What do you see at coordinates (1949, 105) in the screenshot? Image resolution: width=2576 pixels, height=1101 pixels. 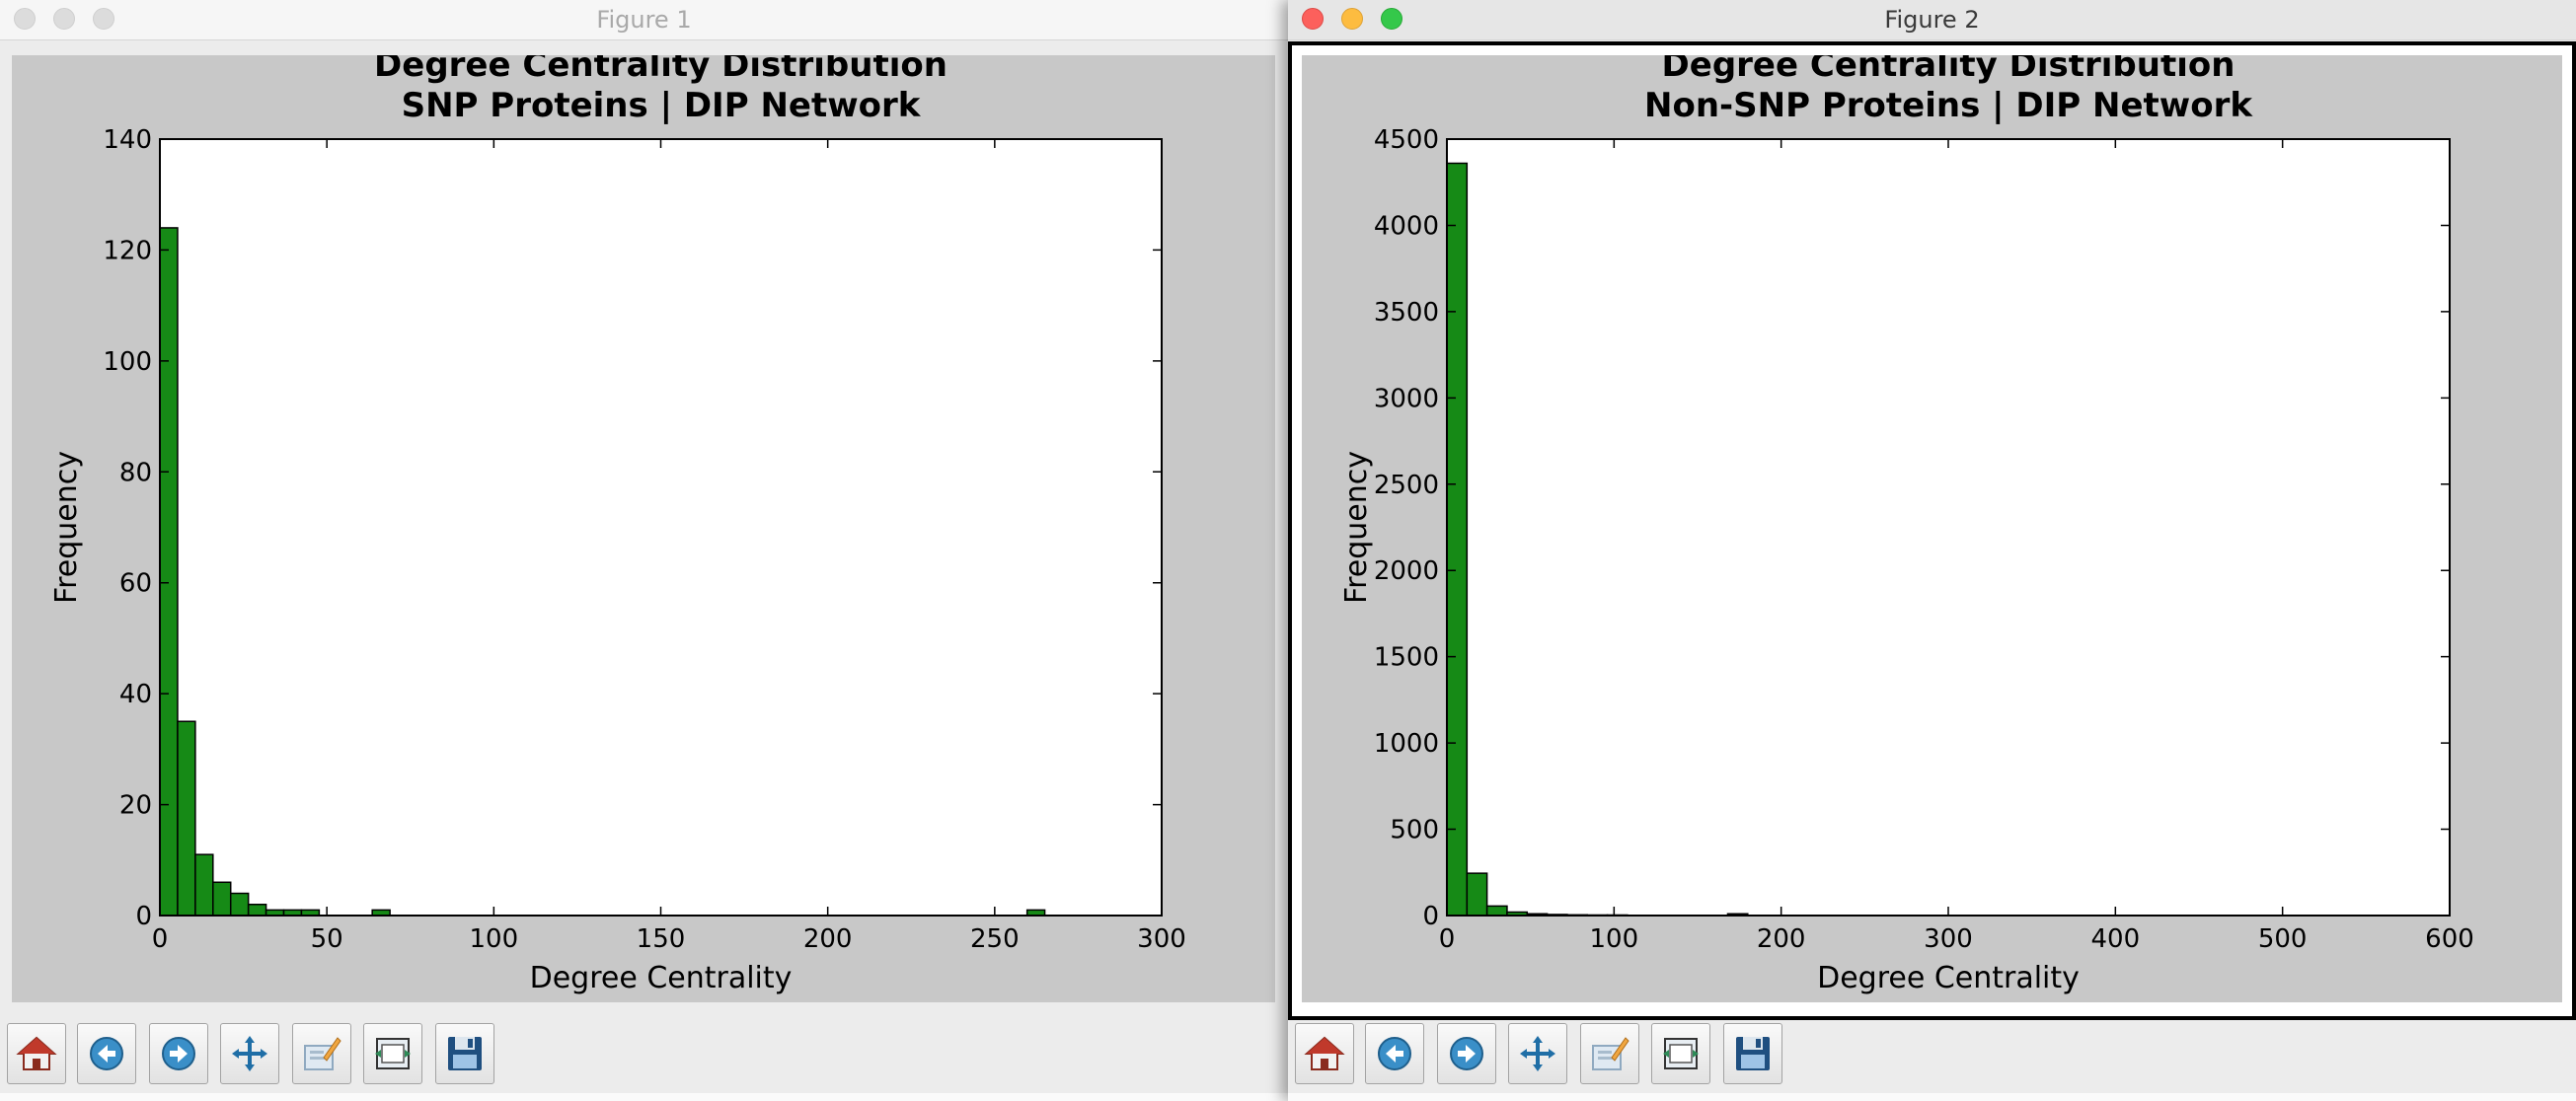 I see `chart-title: Non-SNP Proteins | DIP Network` at bounding box center [1949, 105].